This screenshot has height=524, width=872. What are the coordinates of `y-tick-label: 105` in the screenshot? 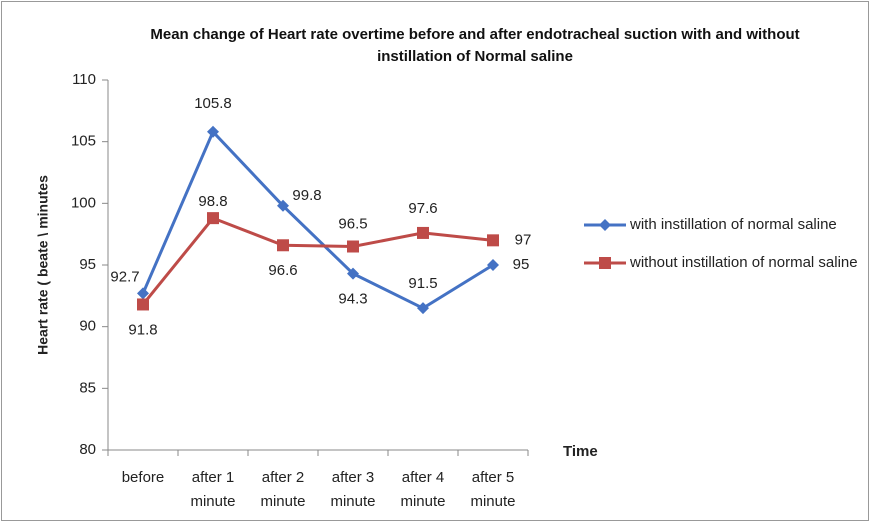 It's located at (83, 141).